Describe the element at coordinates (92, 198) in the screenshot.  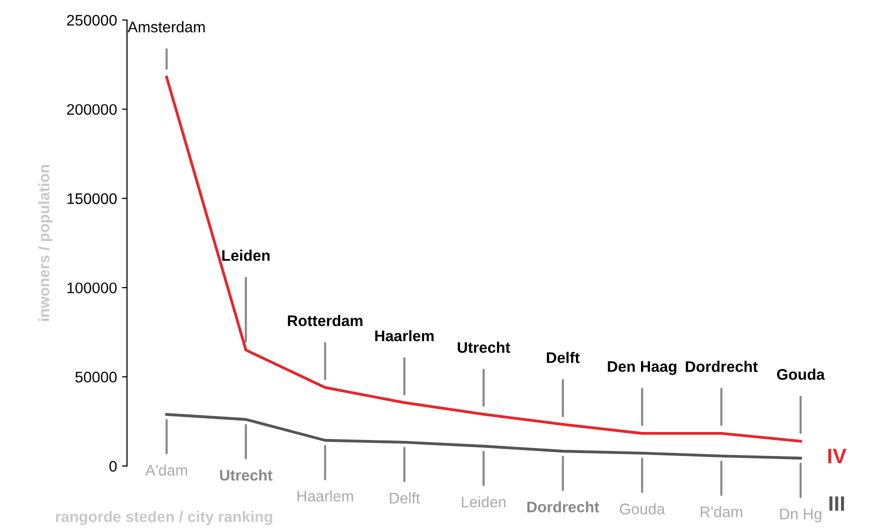
I see `y-tick-label: 150000` at that location.